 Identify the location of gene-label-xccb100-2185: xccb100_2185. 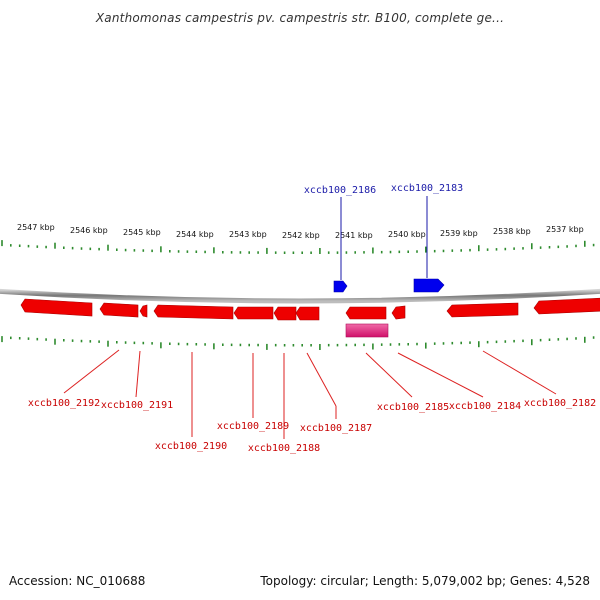
(413, 407).